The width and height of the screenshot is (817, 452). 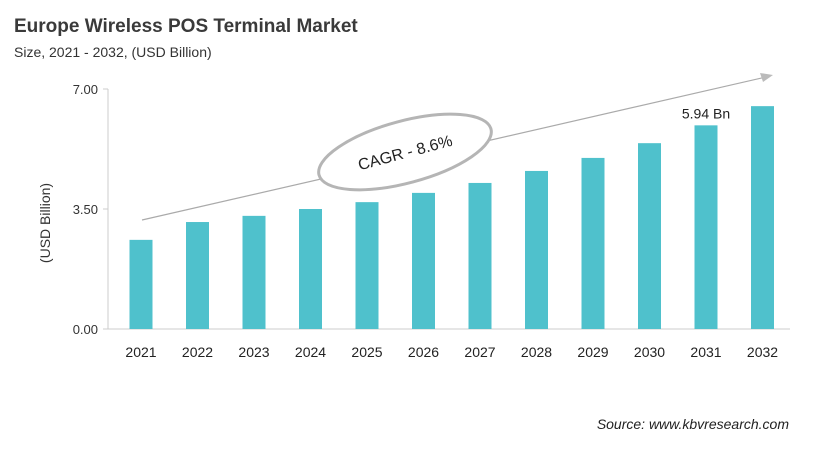 What do you see at coordinates (366, 352) in the screenshot?
I see `x-tick-label: 2025` at bounding box center [366, 352].